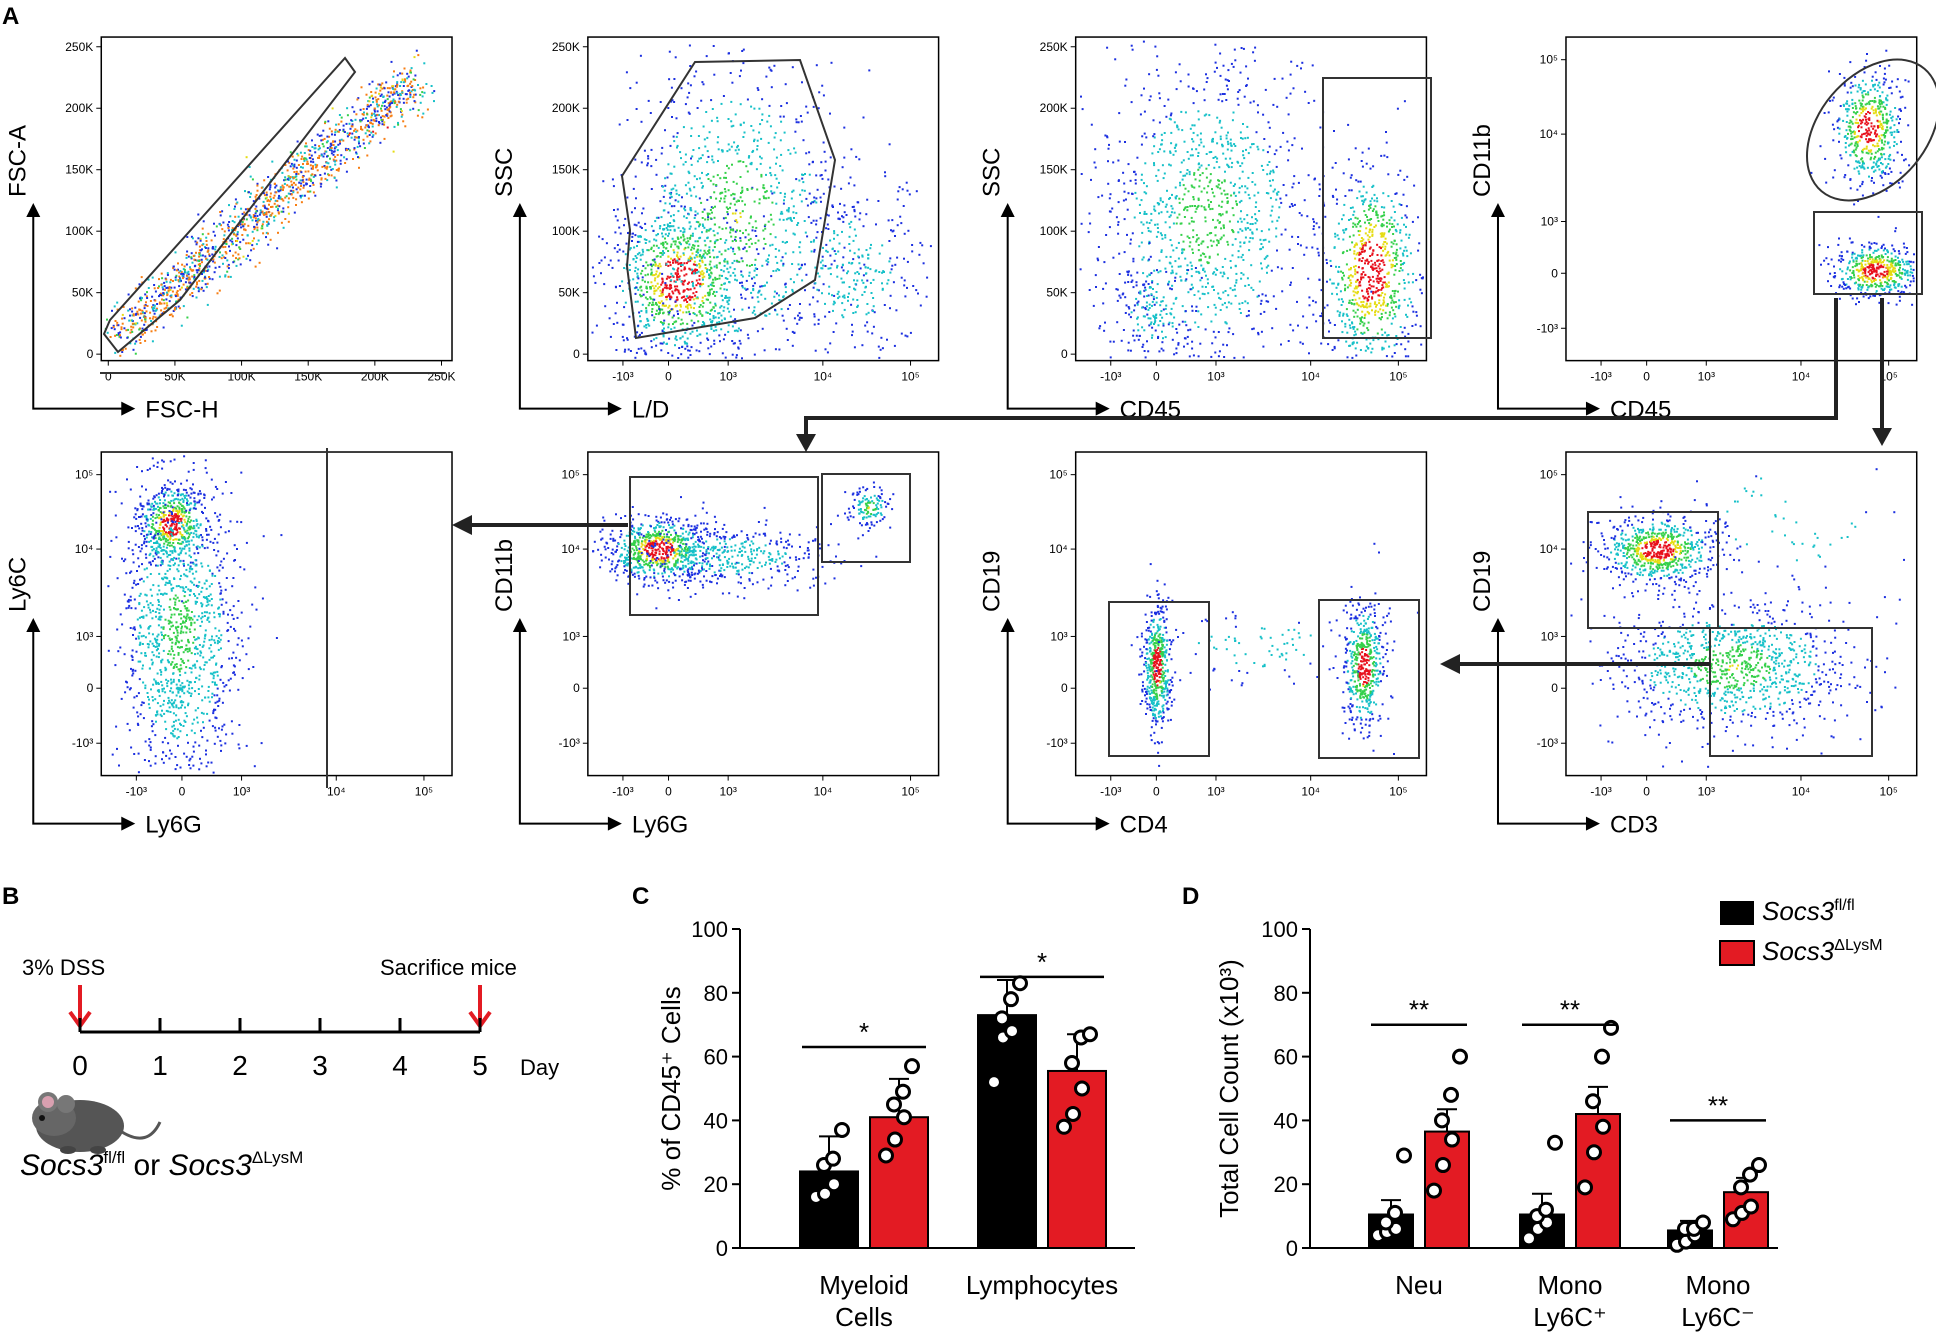 This screenshot has height=1341, width=1936. Describe the element at coordinates (1007, 1131) in the screenshot. I see `bar-flfl` at that location.